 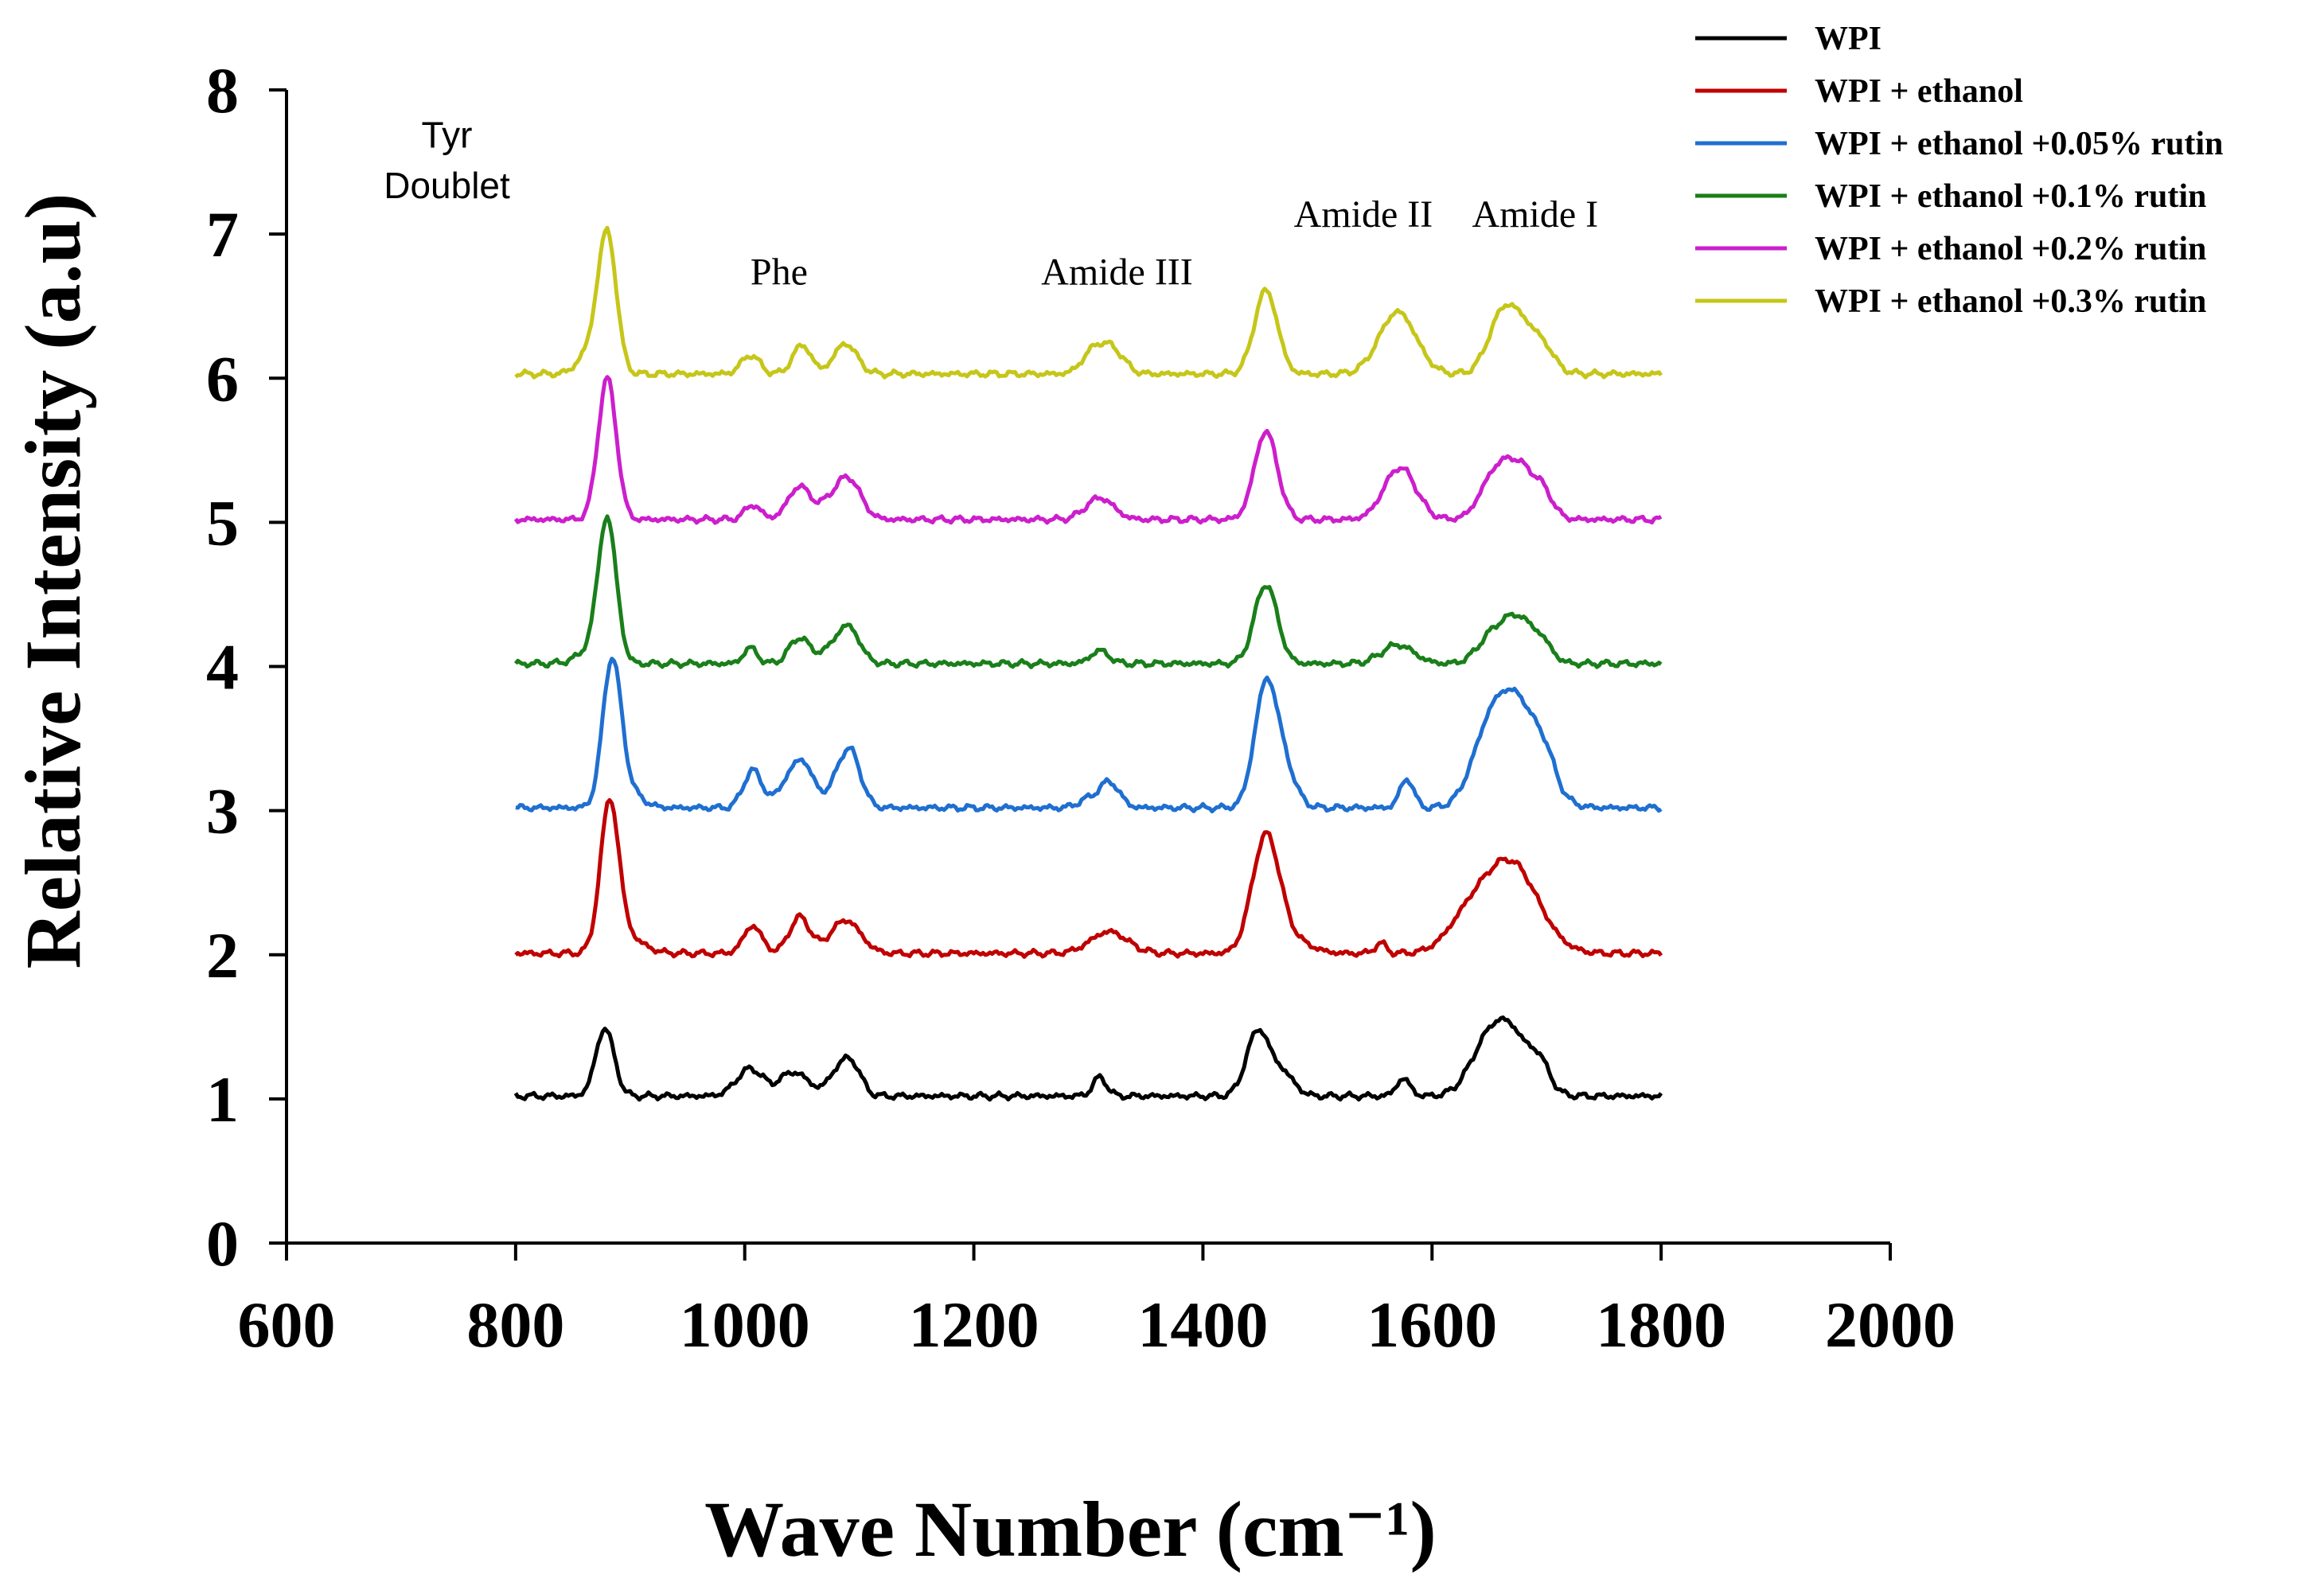 I want to click on legend-label: WPI + ethanol, so click(x=1919, y=91).